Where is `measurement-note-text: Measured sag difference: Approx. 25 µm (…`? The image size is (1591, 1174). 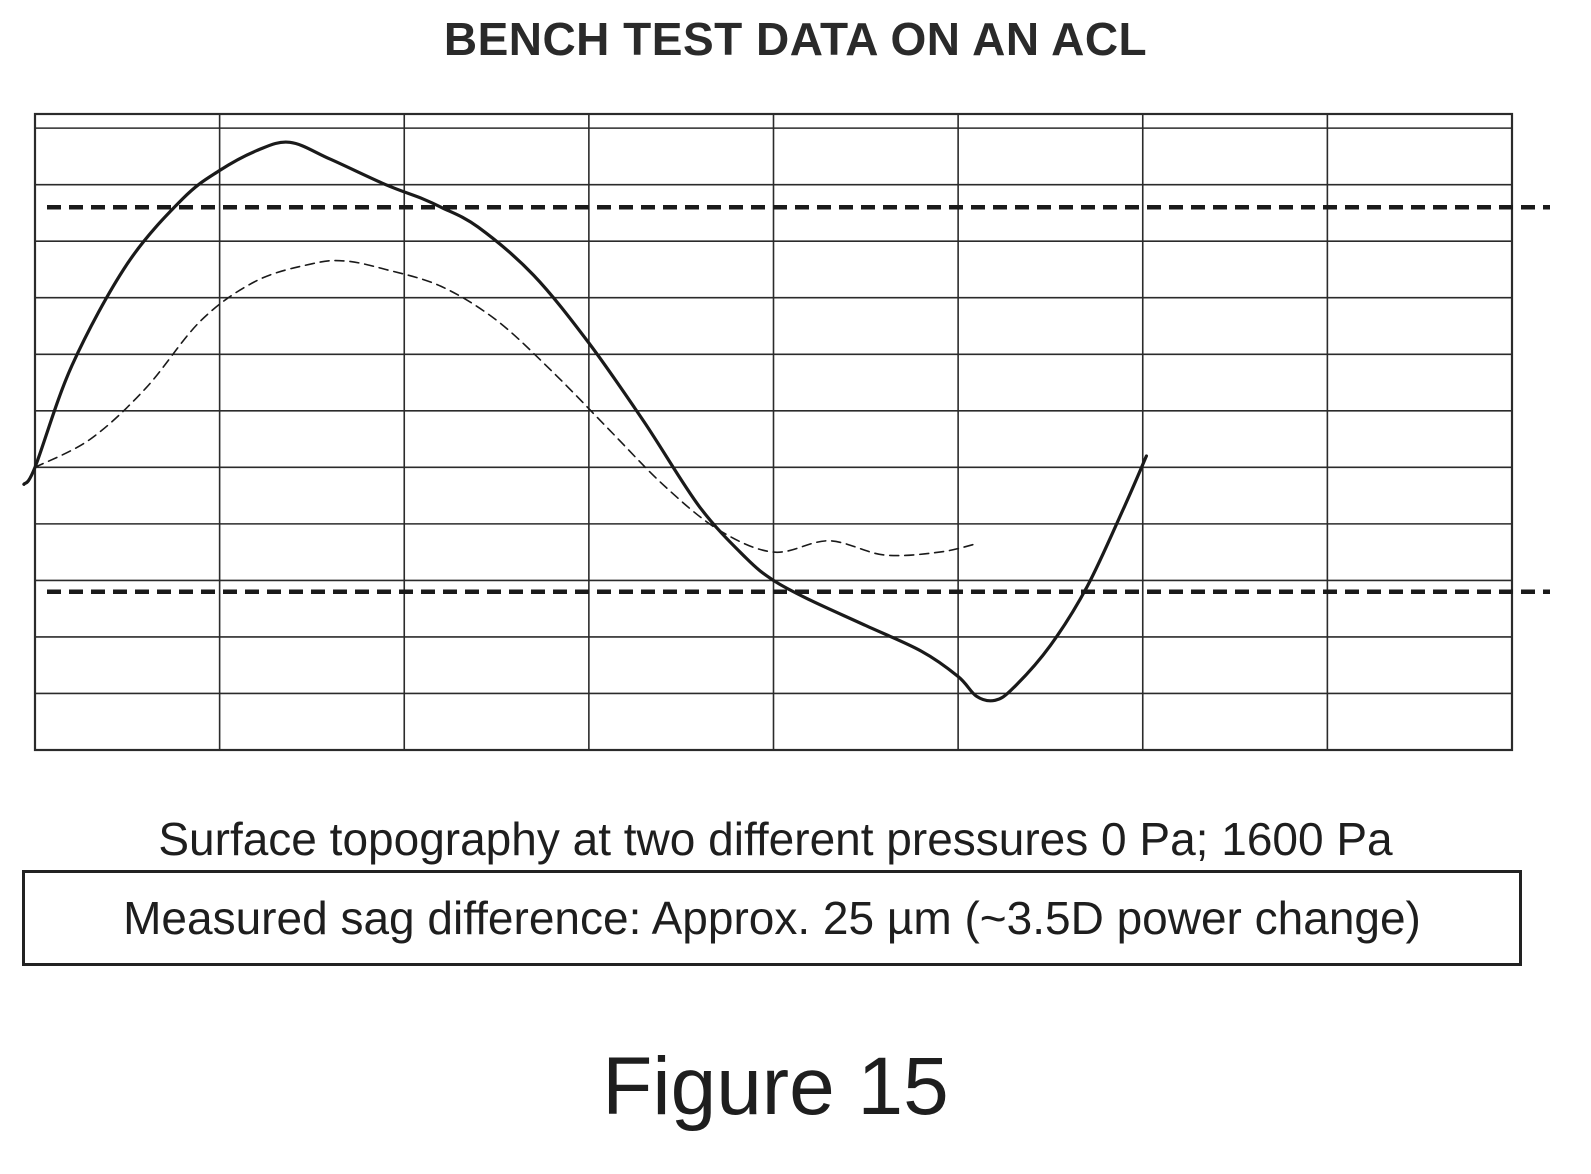
measurement-note-text: Measured sag difference: Approx. 25 µm (… is located at coordinates (772, 918).